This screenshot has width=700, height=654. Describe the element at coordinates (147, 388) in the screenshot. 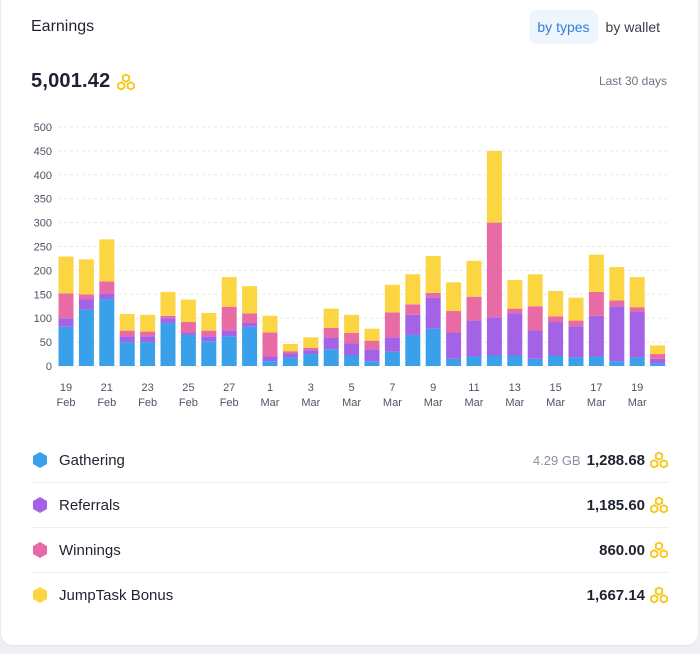

I see `x-tick-day: 23` at that location.